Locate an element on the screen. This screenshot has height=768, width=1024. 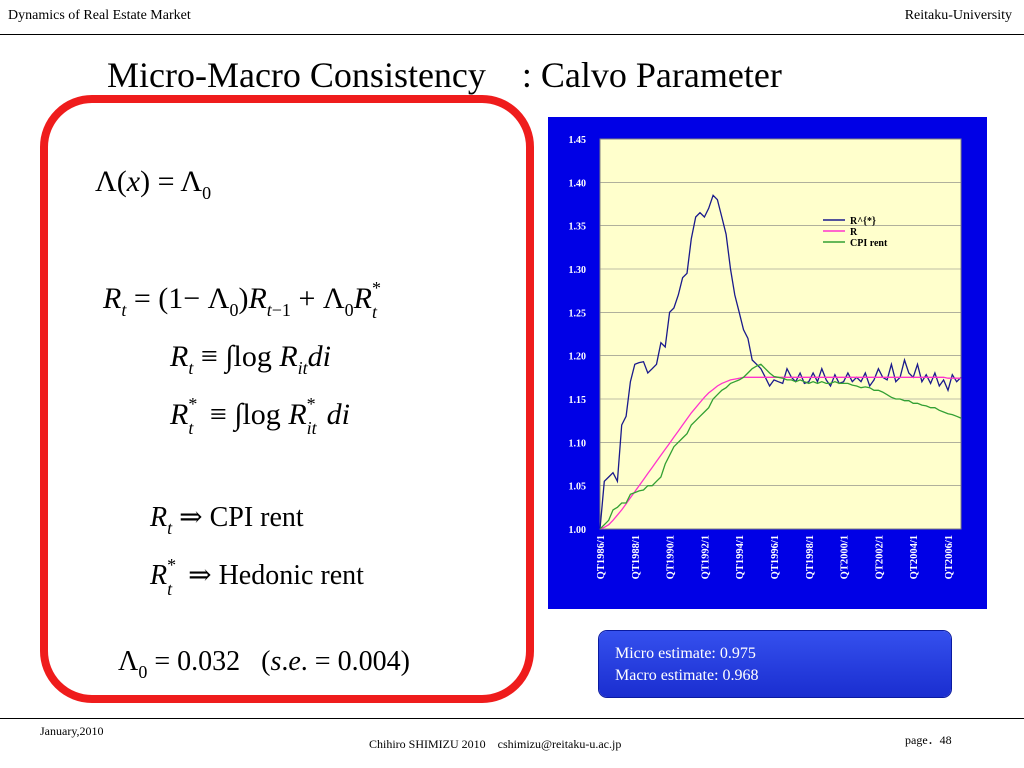
equation-lambda-constant: Λ(x) = Λ0 is located at coordinates (153, 184).